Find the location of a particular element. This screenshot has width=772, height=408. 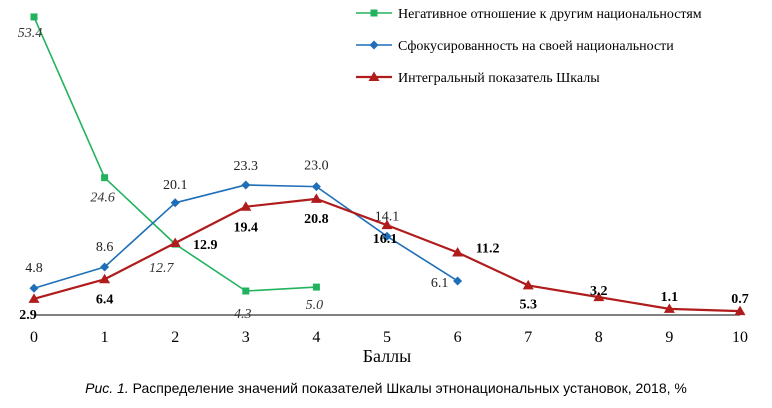

data-label: 23.0 is located at coordinates (316, 166).